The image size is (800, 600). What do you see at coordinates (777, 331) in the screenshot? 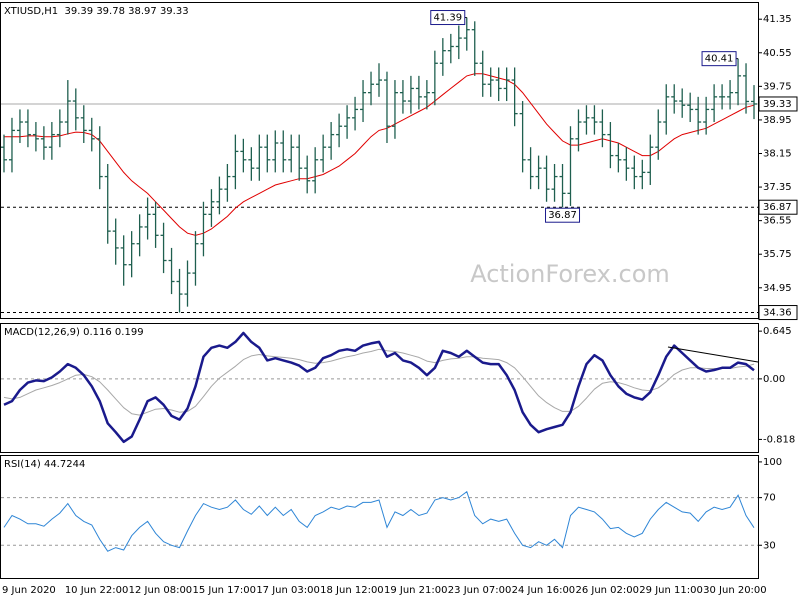
I see `y-tick-label: 0.645` at bounding box center [777, 331].